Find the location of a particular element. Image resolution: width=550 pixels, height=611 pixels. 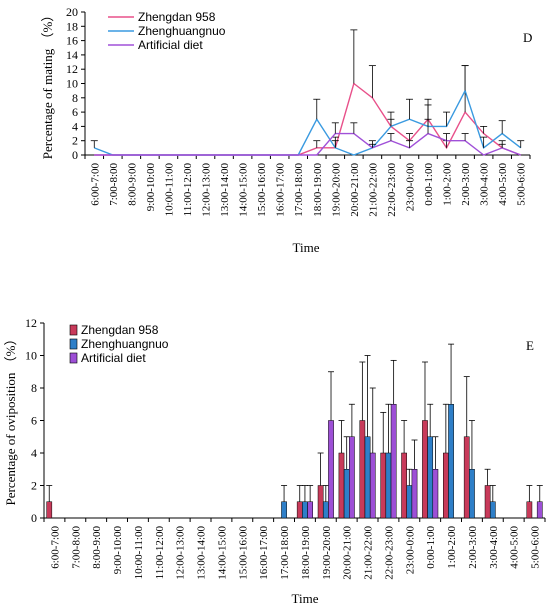

oviposition-x-tick-label: 13:00-14:00 is located at coordinates (202, 553).